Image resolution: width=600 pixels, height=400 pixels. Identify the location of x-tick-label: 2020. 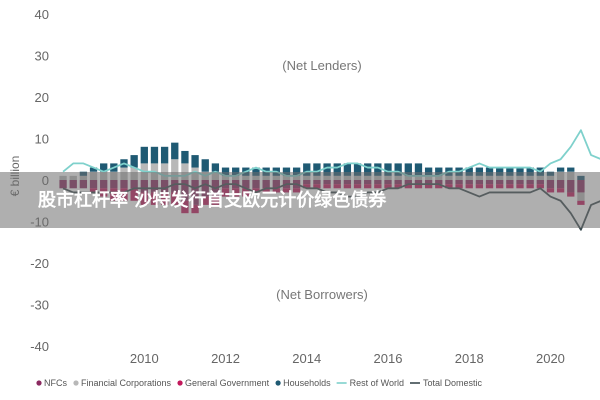
(550, 358).